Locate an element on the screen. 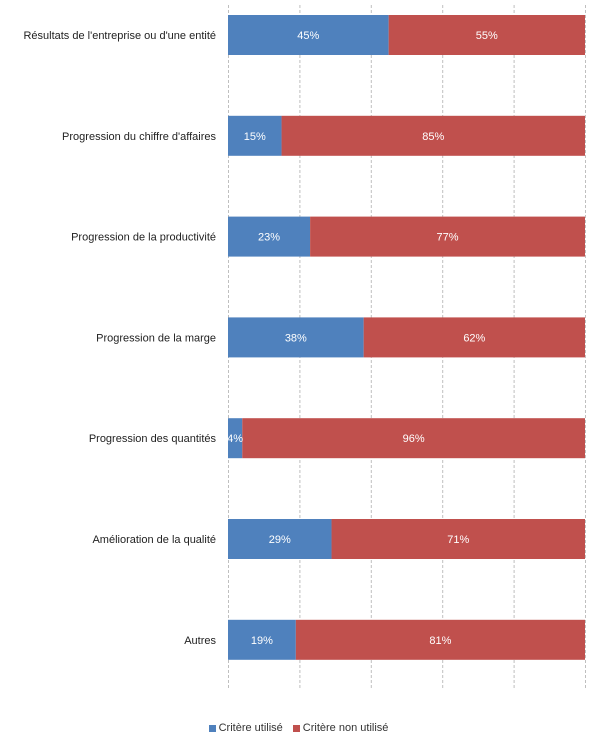 Image resolution: width=597 pixels, height=753 pixels. legend-swatch-not-used is located at coordinates (296, 728).